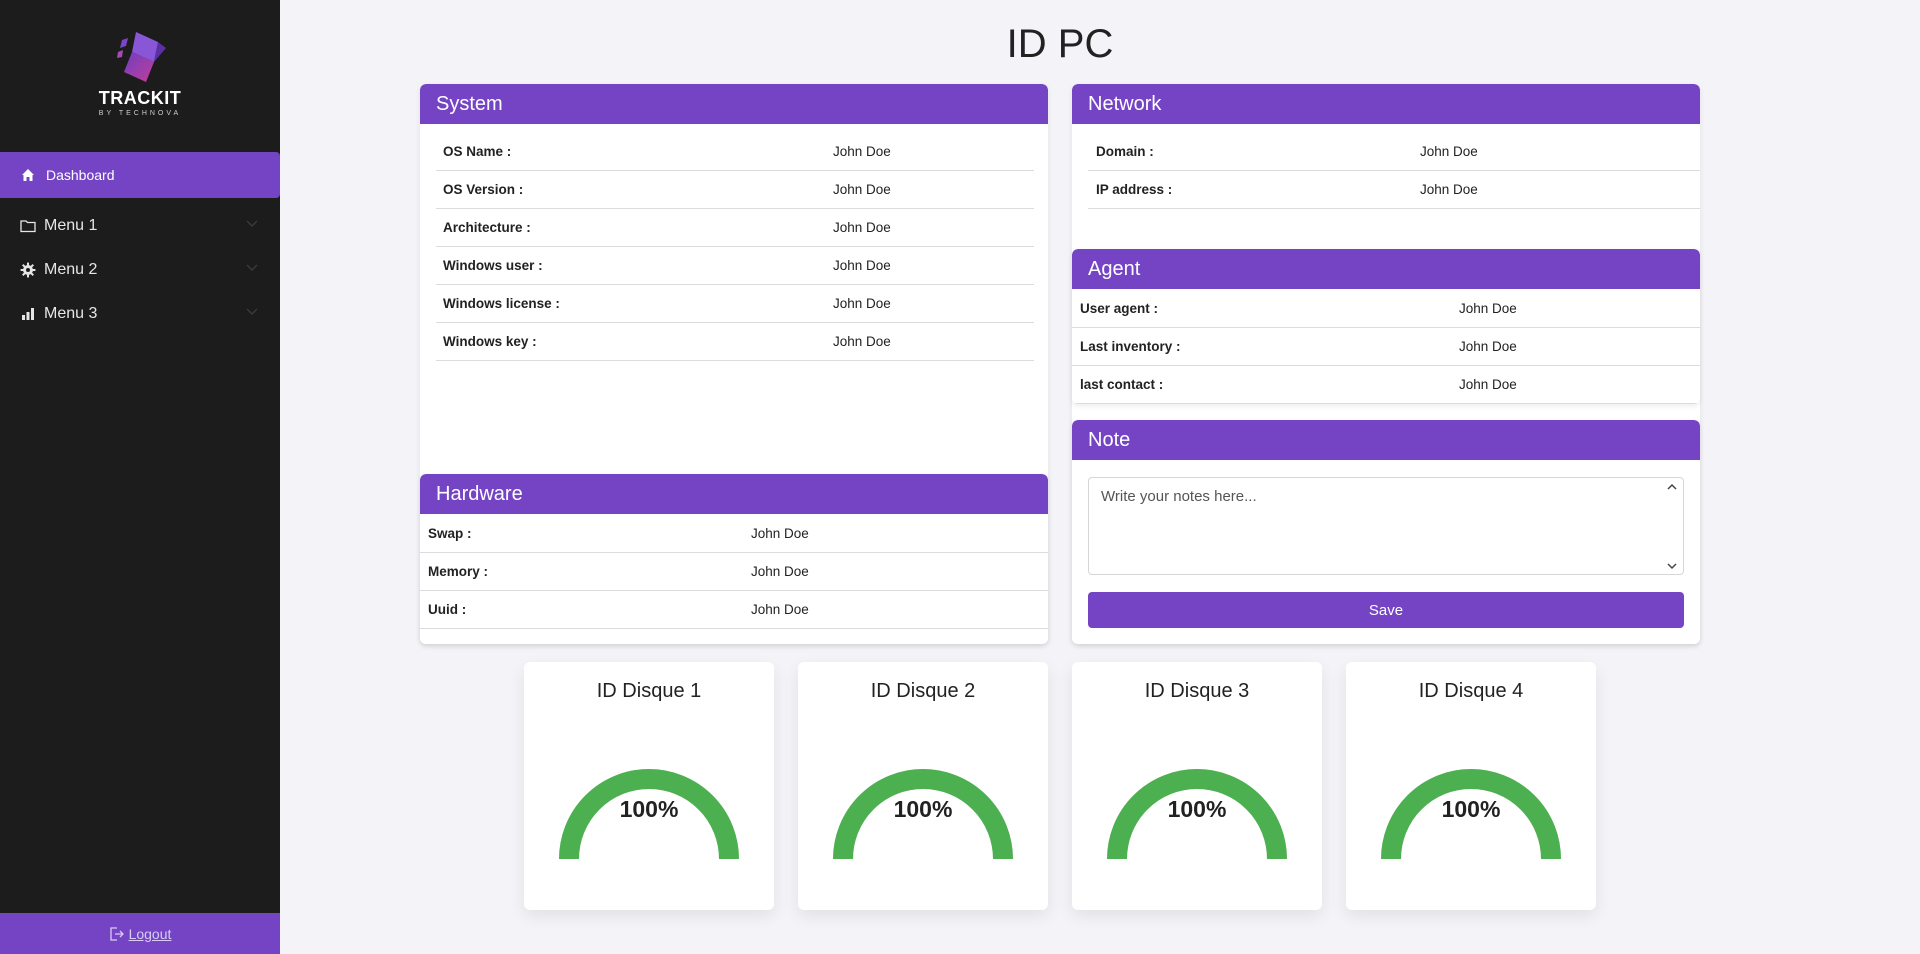  Describe the element at coordinates (735, 266) in the screenshot. I see `table-row: Windows user : John Doe` at that location.